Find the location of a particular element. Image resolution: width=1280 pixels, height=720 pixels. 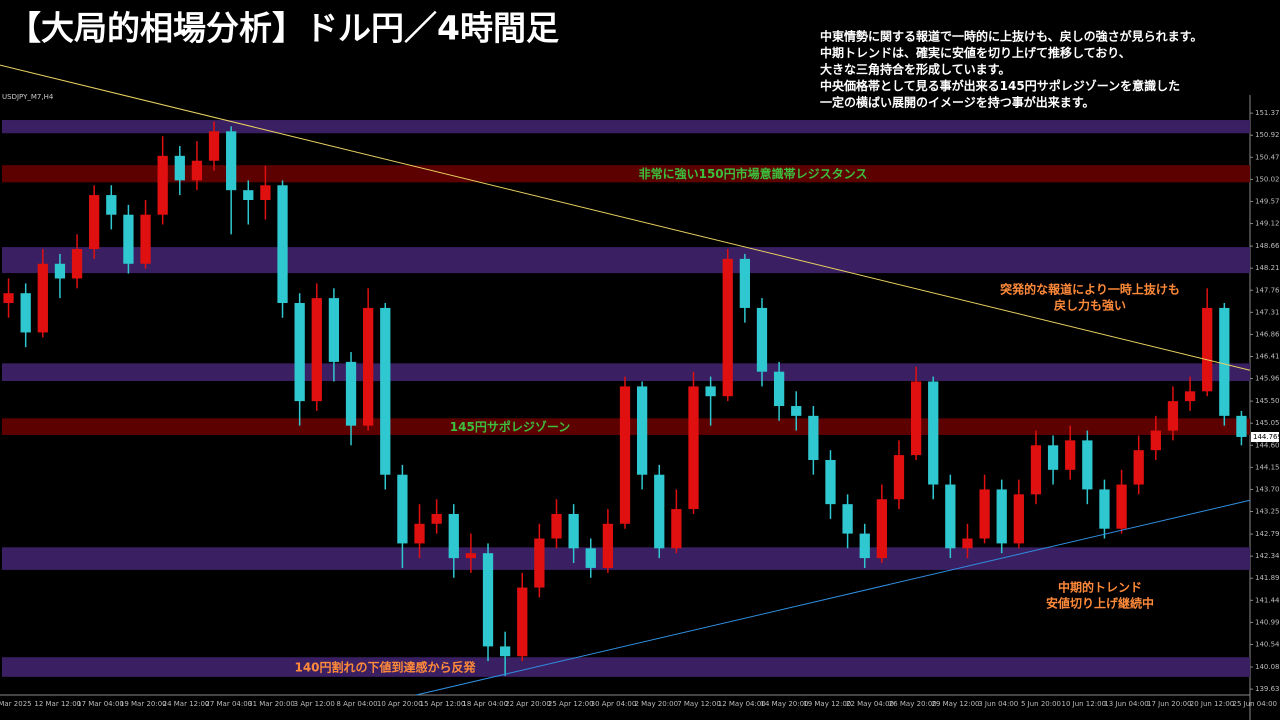

x-tick-label: 10 Jun 12:00 is located at coordinates (1084, 704).